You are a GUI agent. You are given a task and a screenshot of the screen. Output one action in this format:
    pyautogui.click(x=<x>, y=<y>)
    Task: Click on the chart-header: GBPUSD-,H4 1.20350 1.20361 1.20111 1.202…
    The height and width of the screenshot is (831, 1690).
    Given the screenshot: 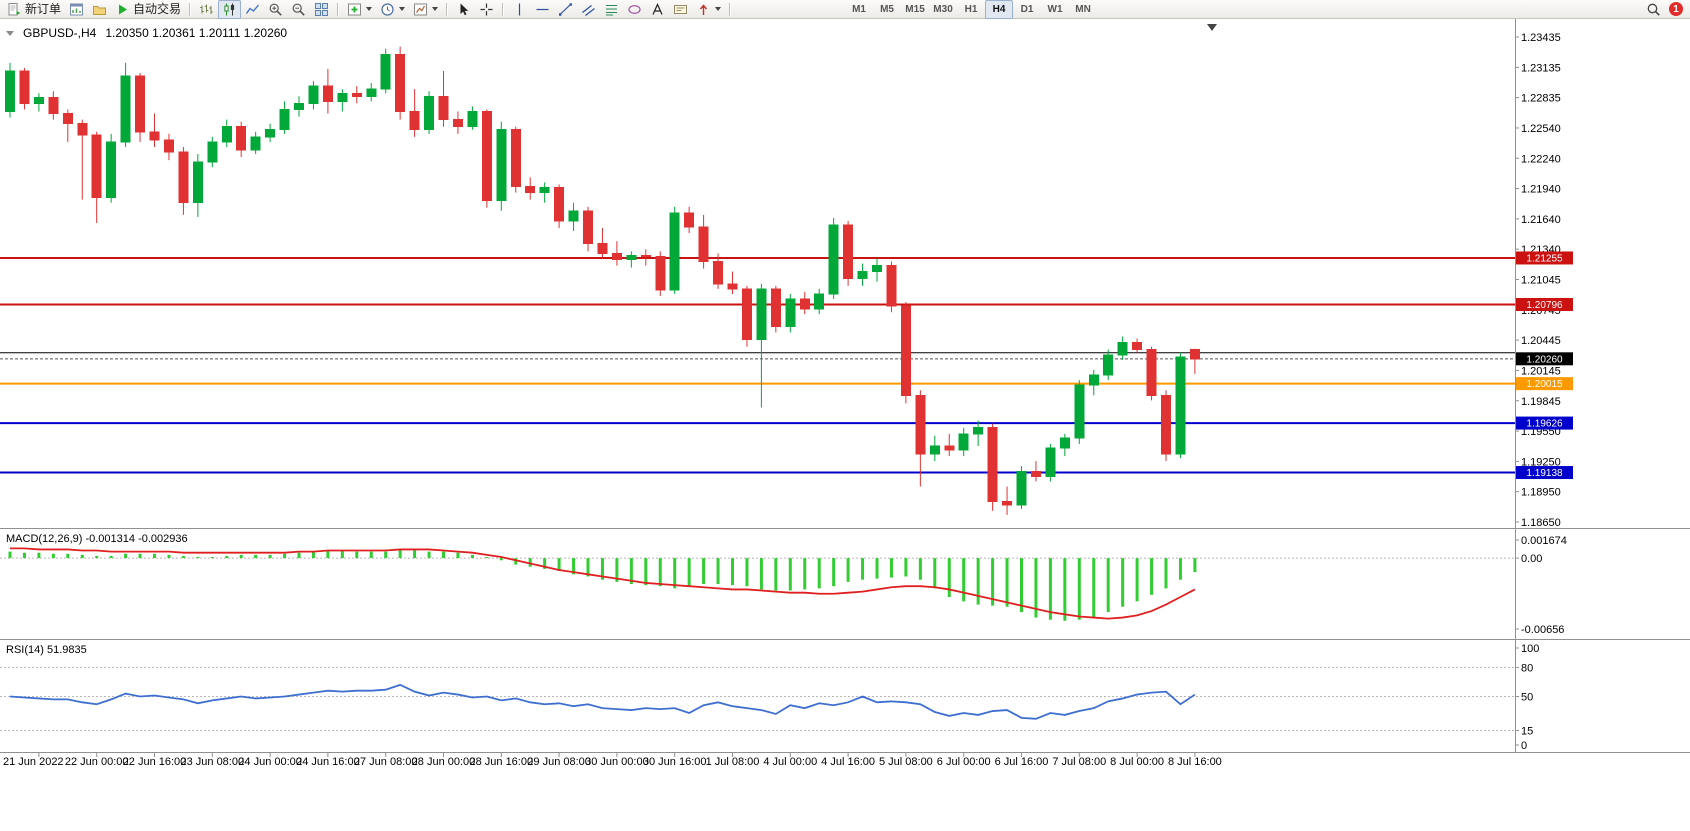 What is the action you would take?
    pyautogui.click(x=146, y=33)
    